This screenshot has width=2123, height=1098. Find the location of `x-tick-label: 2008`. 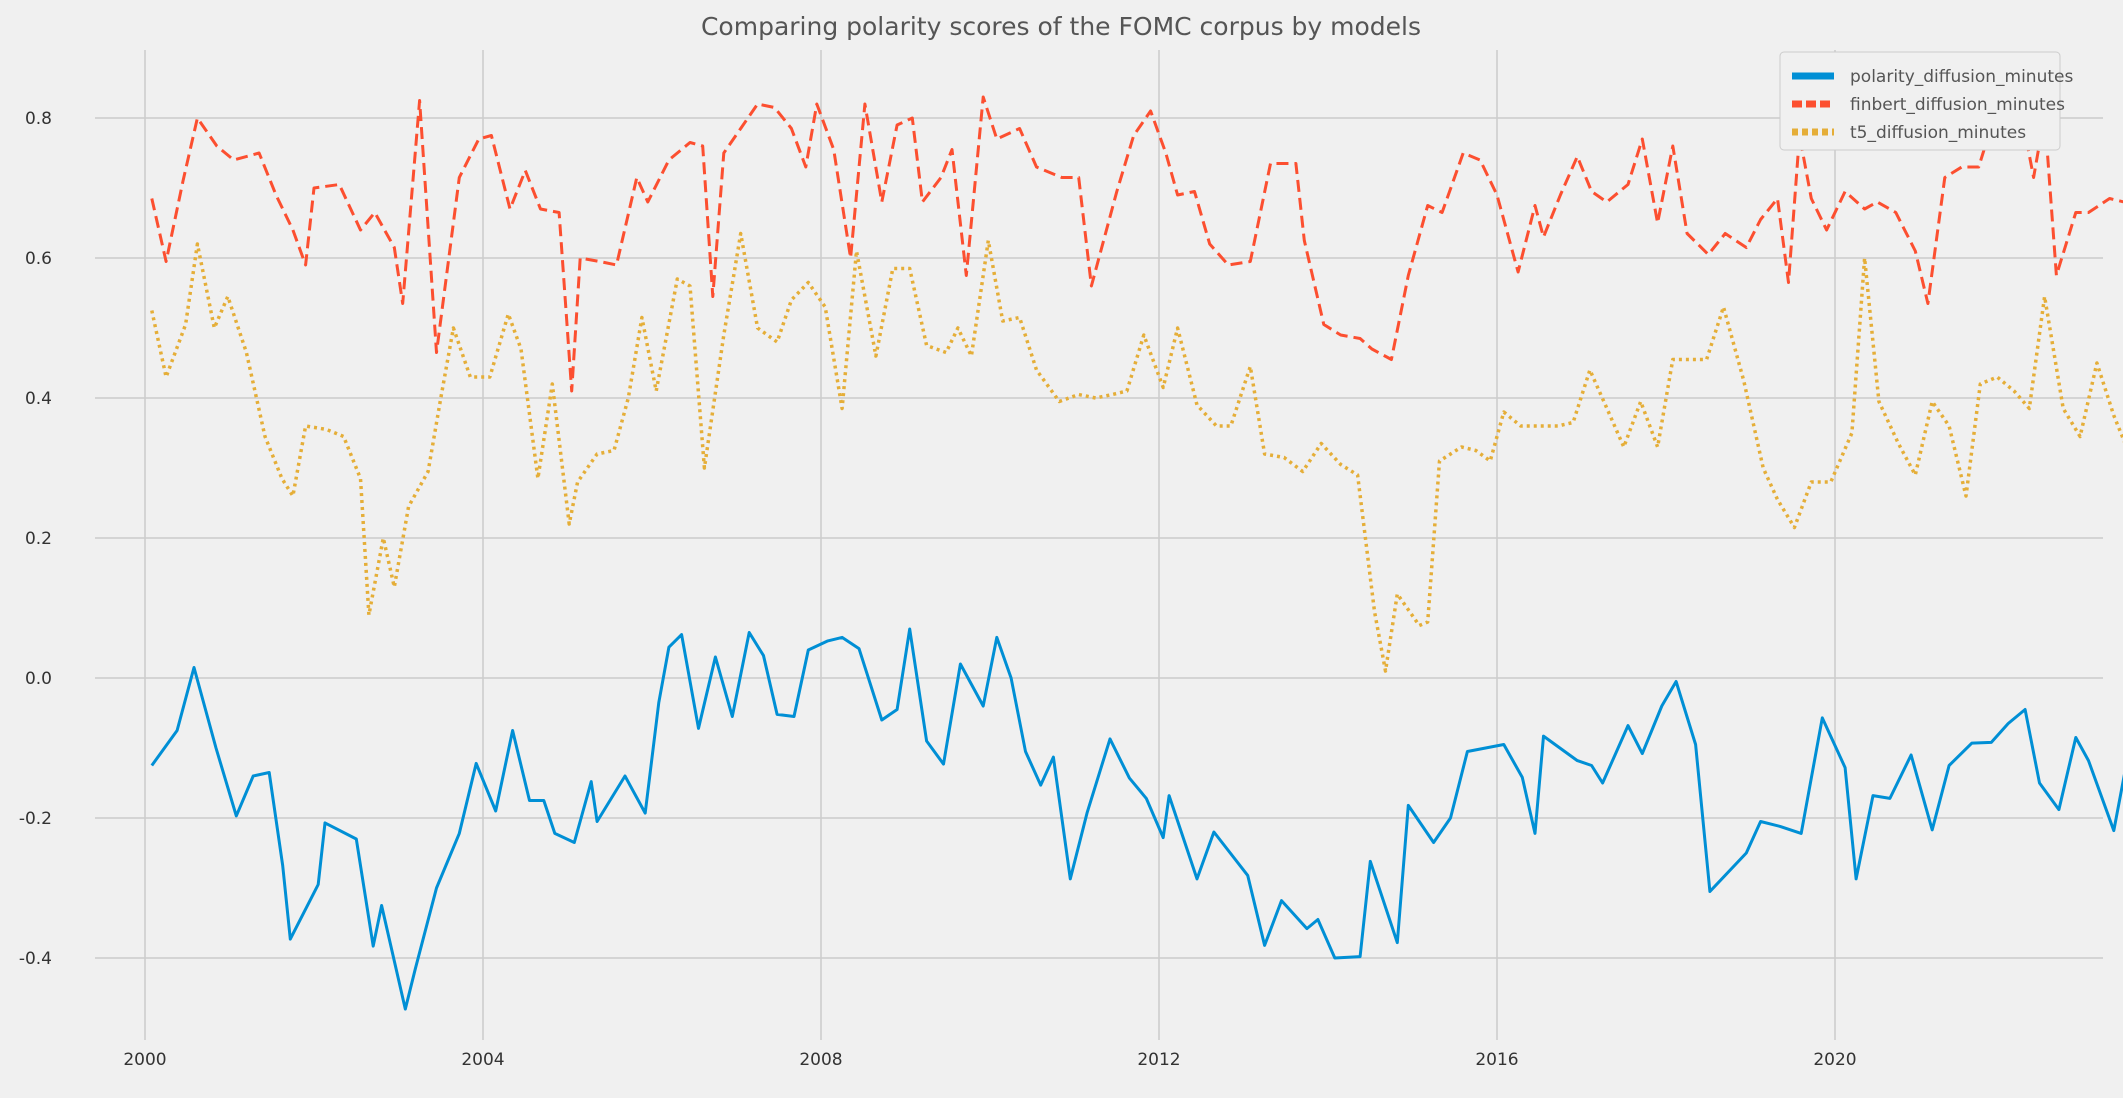

x-tick-label: 2008 is located at coordinates (820, 1060).